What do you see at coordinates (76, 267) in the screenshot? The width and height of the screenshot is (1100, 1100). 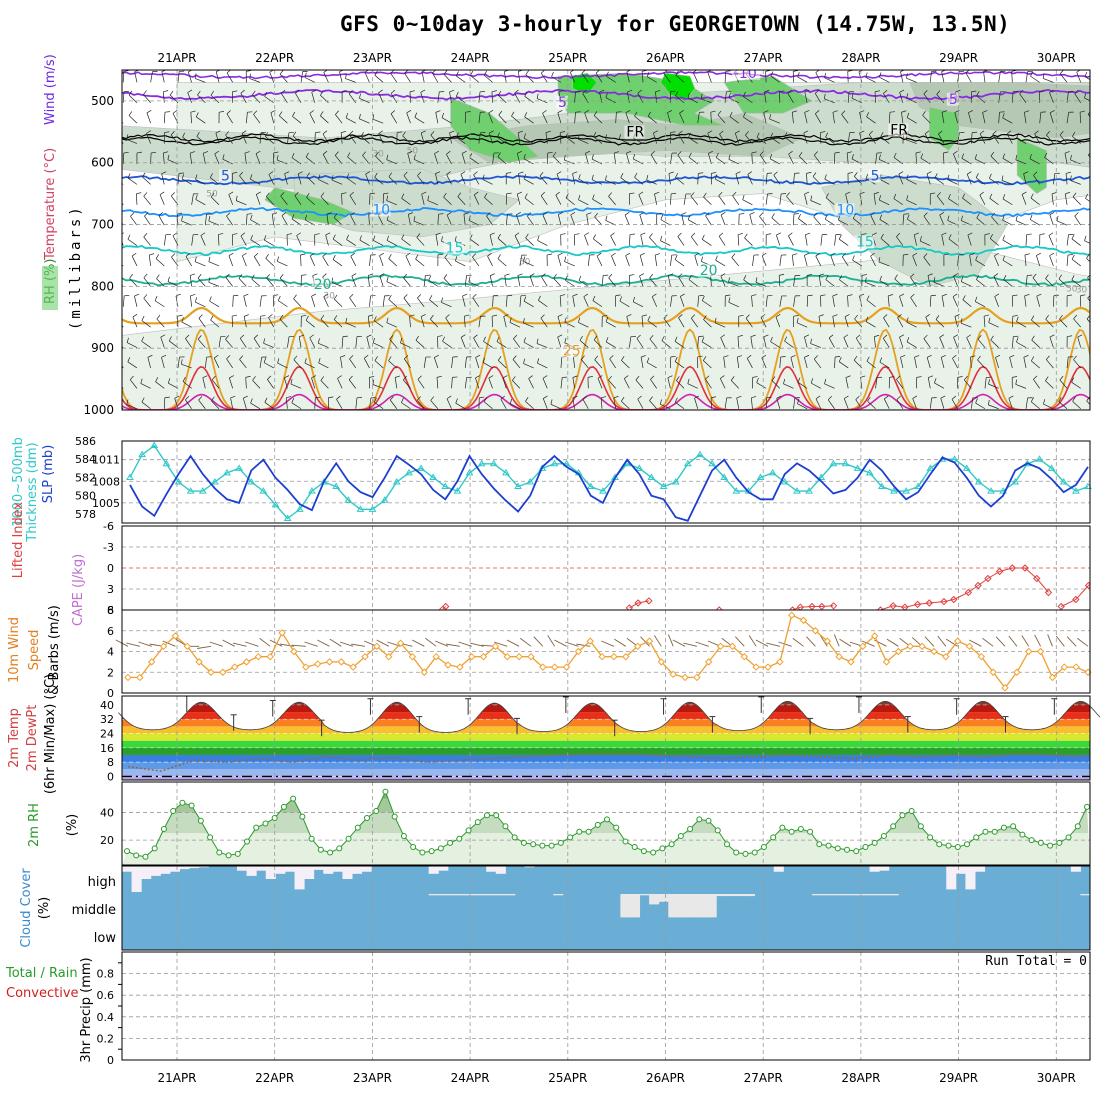 I see `upper-yaxis-label: (millibars)` at bounding box center [76, 267].